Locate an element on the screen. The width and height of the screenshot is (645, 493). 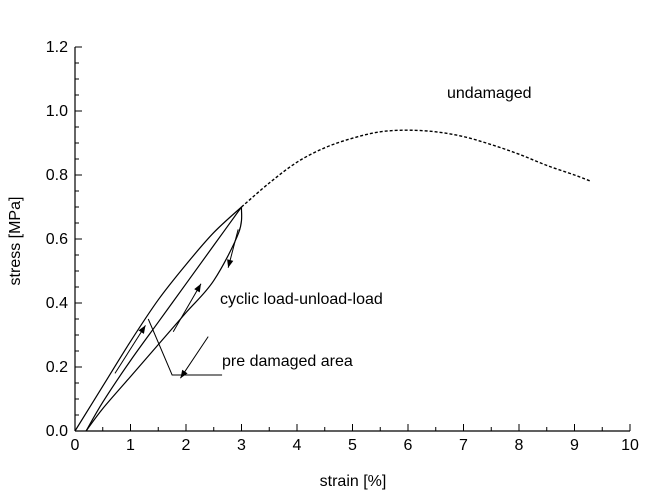
series-line-undamaged is located at coordinates (416, 168).